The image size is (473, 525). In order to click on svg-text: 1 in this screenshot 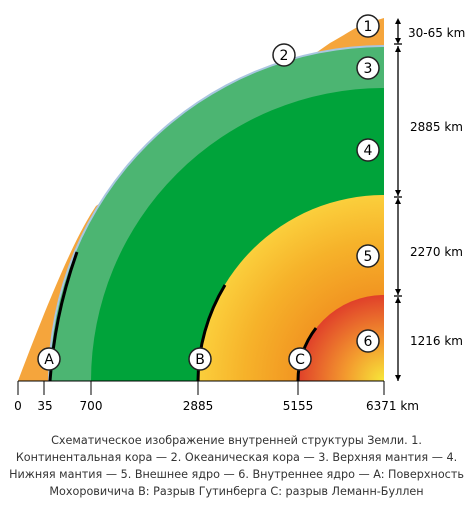, I will do `click(368, 27)`.